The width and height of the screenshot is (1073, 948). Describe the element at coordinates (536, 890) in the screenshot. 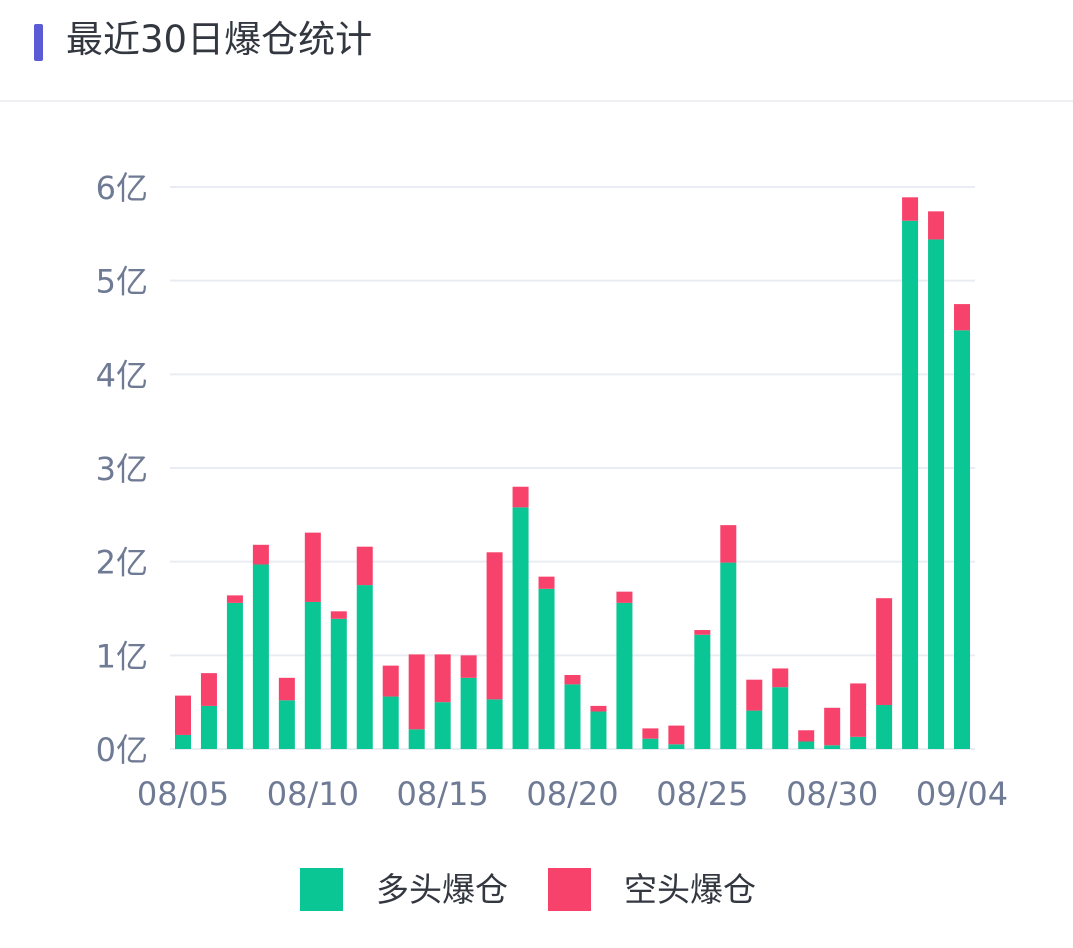

I see `chart-legend: 多头爆仓 空头爆仓` at that location.